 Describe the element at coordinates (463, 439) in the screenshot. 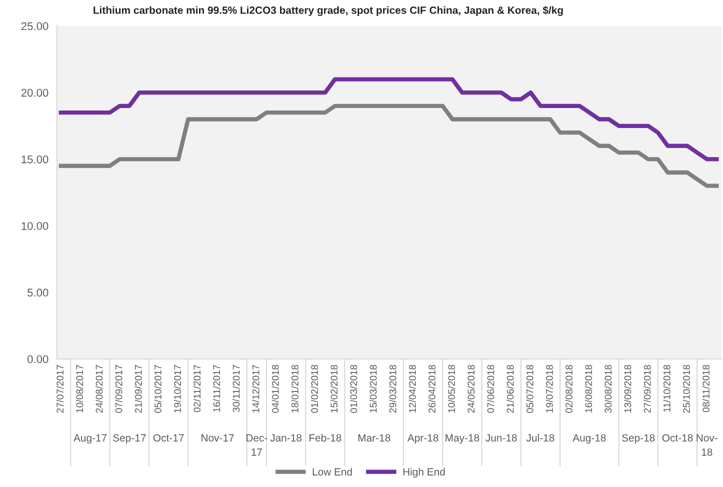

I see `text: May-18` at that location.